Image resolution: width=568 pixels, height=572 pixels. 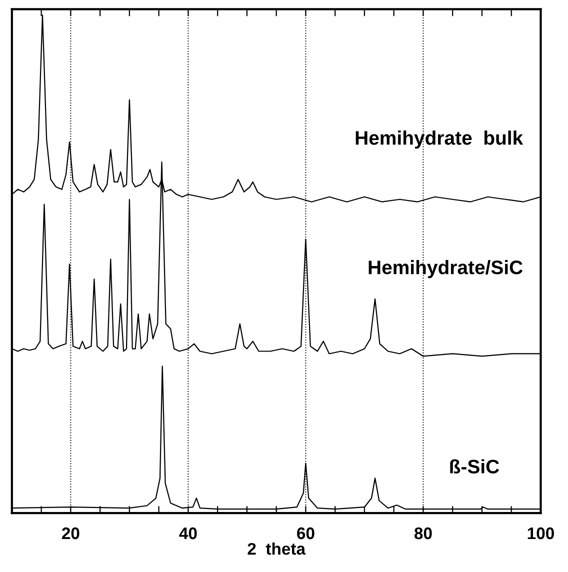 I want to click on text: Hemihydrate bulk, so click(x=440, y=139).